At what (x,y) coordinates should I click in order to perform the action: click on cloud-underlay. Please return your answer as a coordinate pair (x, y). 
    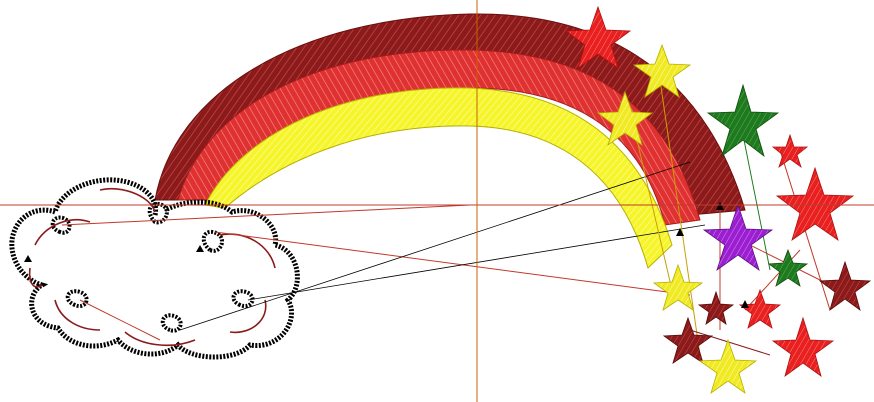
    Looking at the image, I should click on (152, 267).